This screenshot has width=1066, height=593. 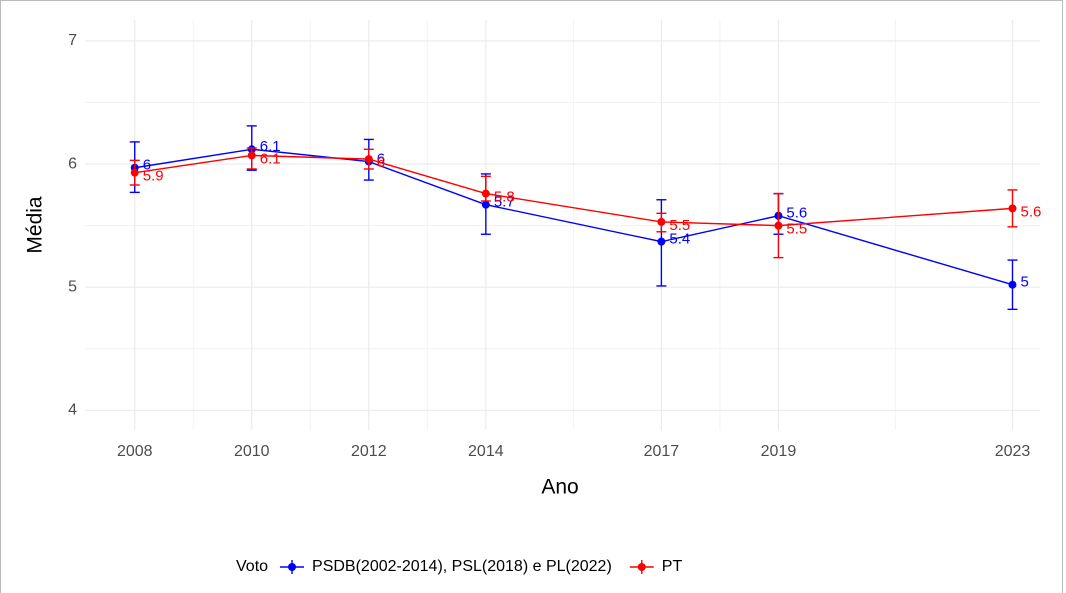 I want to click on data-label: 5.9, so click(x=153, y=176).